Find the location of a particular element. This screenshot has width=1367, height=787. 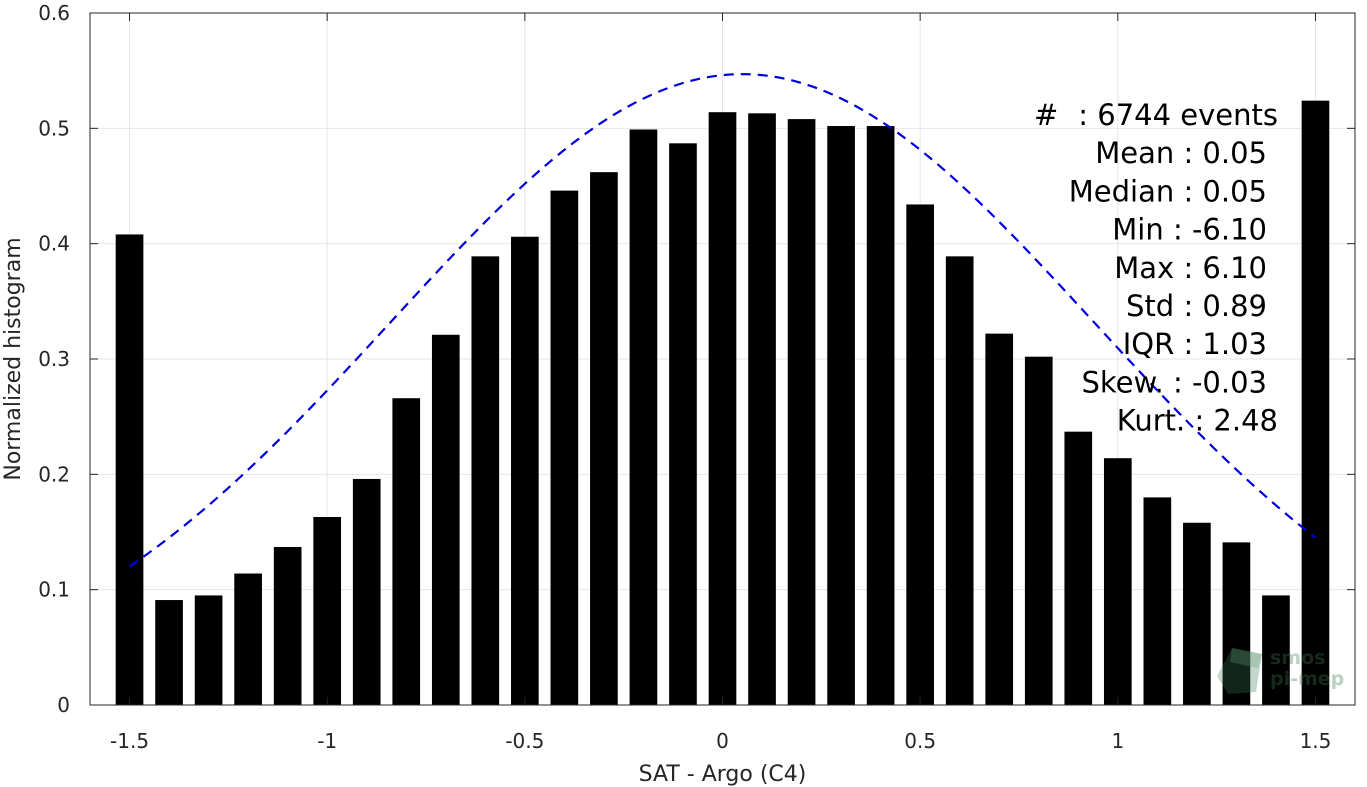

stats-line-5: Std : 0.89 is located at coordinates (1196, 306).